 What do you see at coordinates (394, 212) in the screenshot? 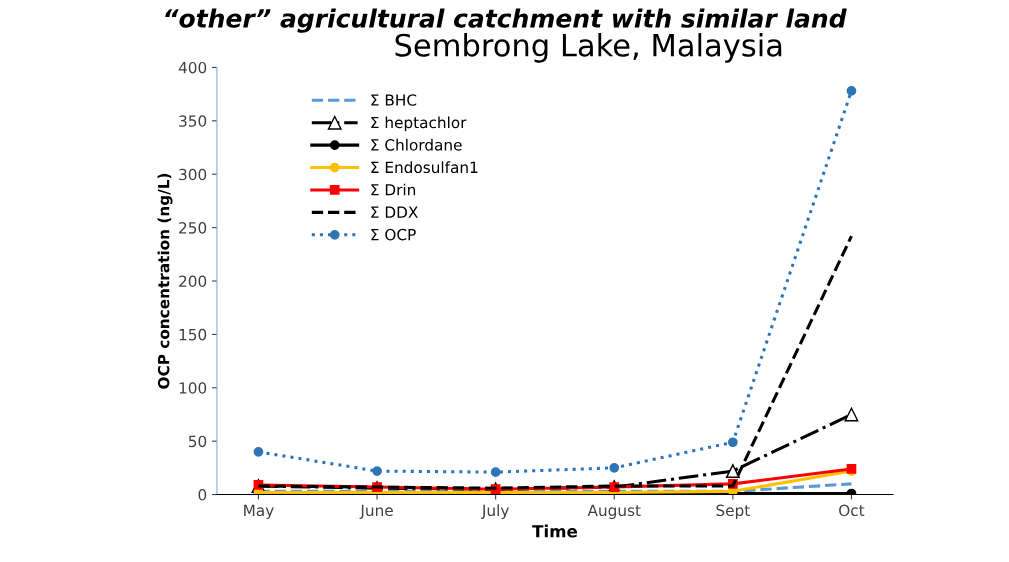
I see `legend-label: Σ DDX` at bounding box center [394, 212].